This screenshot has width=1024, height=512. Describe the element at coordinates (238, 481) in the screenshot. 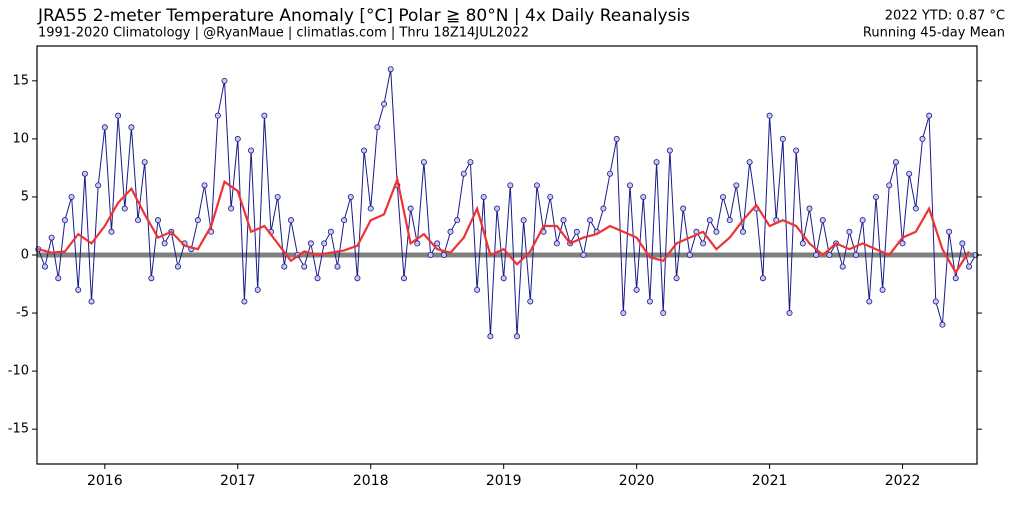

I see `x-tick-label: 2017` at that location.